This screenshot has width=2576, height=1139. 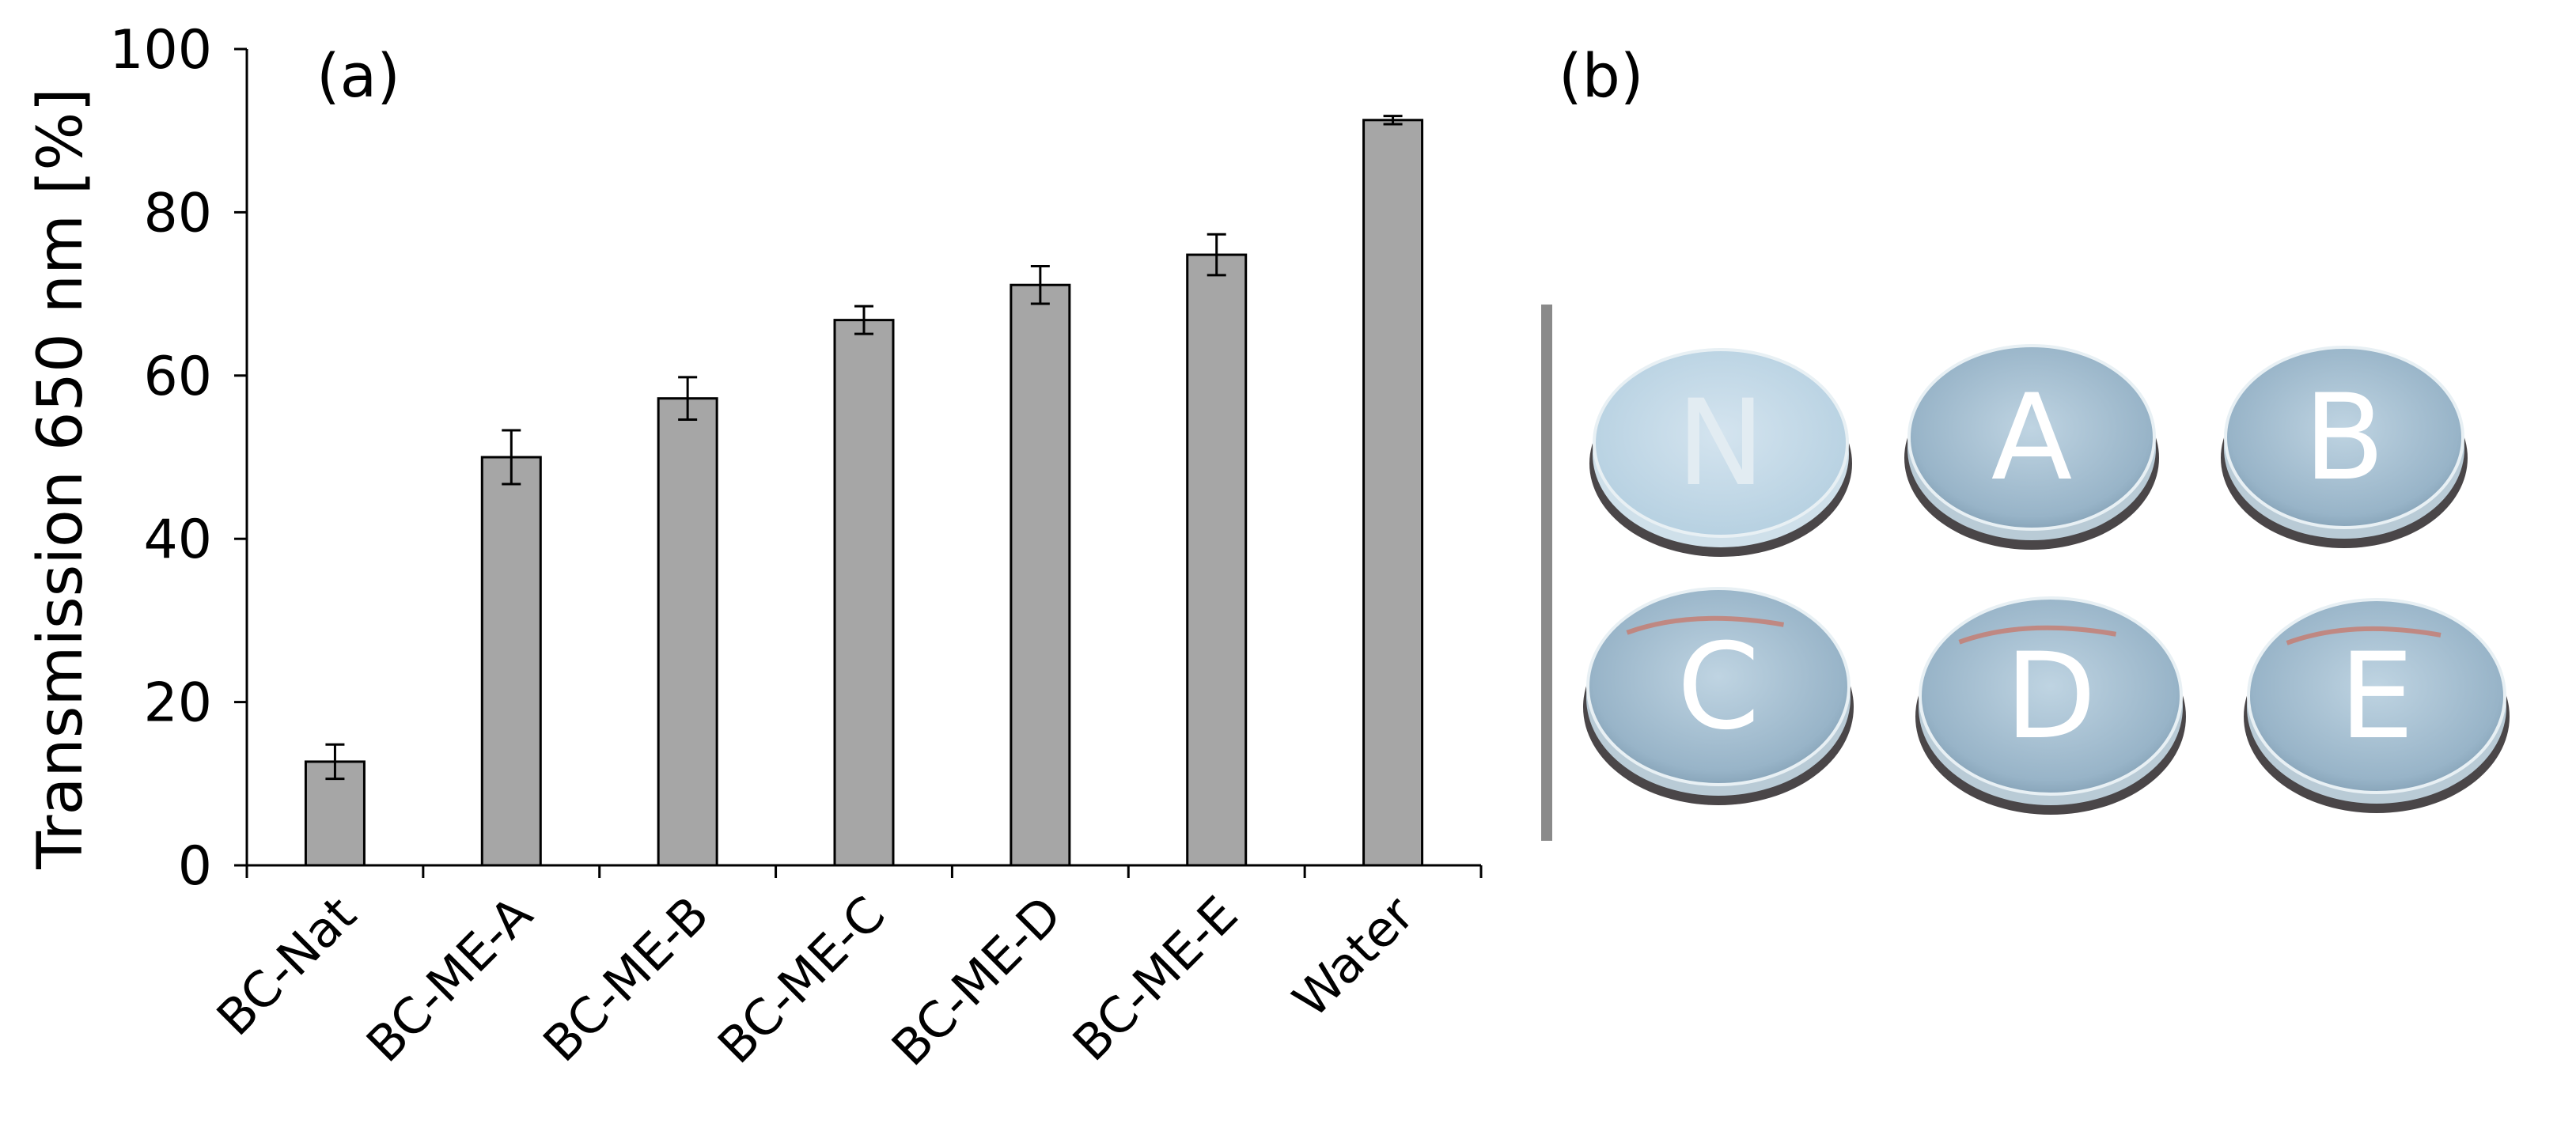 I want to click on x-tick-label: BC-ME-C, so click(x=801, y=979).